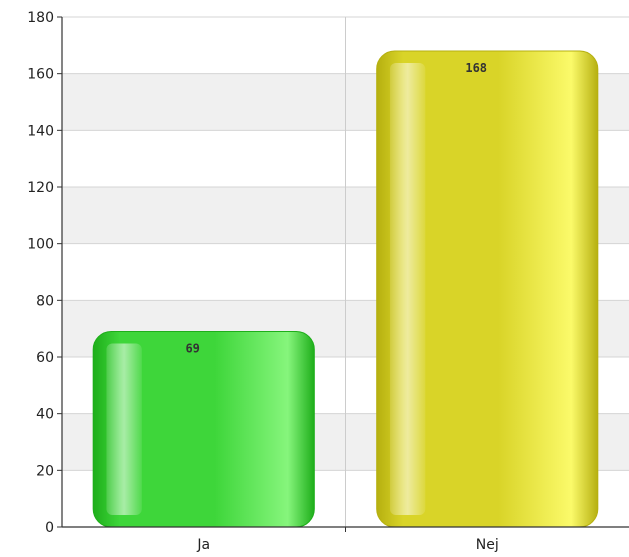 This screenshot has width=629, height=557. What do you see at coordinates (40, 131) in the screenshot?
I see `y-tick-label: 140` at bounding box center [40, 131].